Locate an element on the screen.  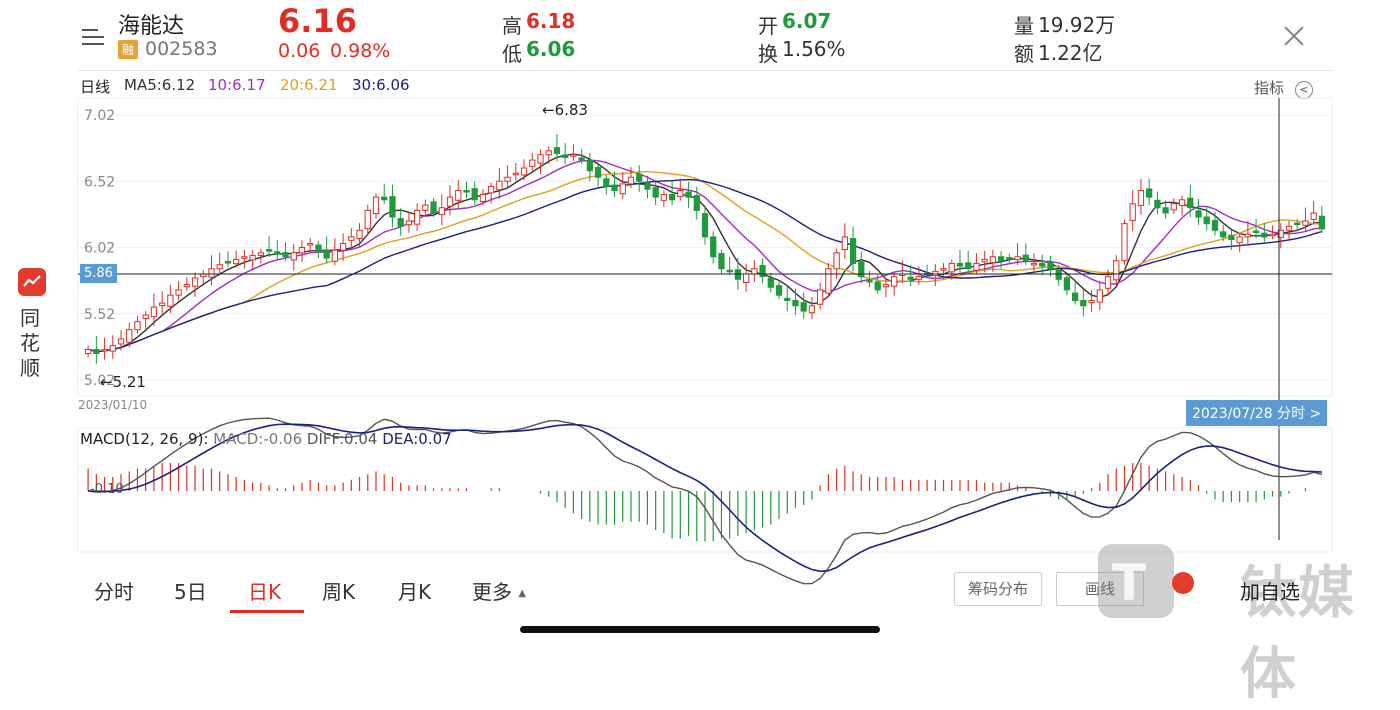
current-price: 6.16 is located at coordinates (317, 21).